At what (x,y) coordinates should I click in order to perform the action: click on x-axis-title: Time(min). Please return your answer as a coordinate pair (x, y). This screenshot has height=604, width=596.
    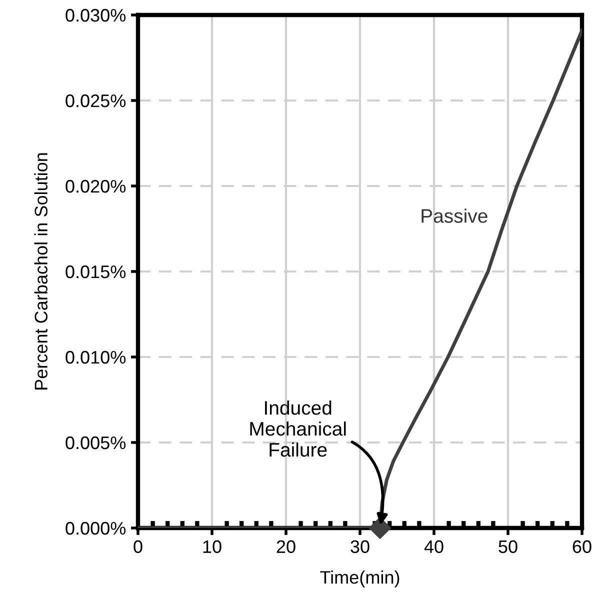
    Looking at the image, I should click on (360, 579).